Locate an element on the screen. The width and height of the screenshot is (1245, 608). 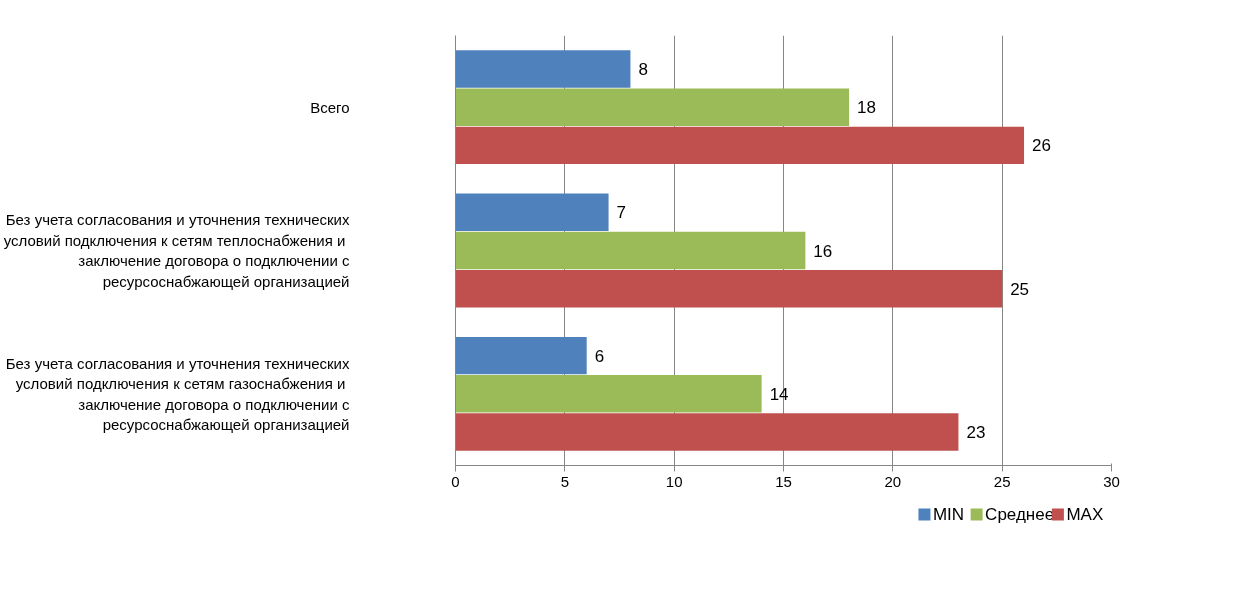
data-label: 26 is located at coordinates (1041, 146).